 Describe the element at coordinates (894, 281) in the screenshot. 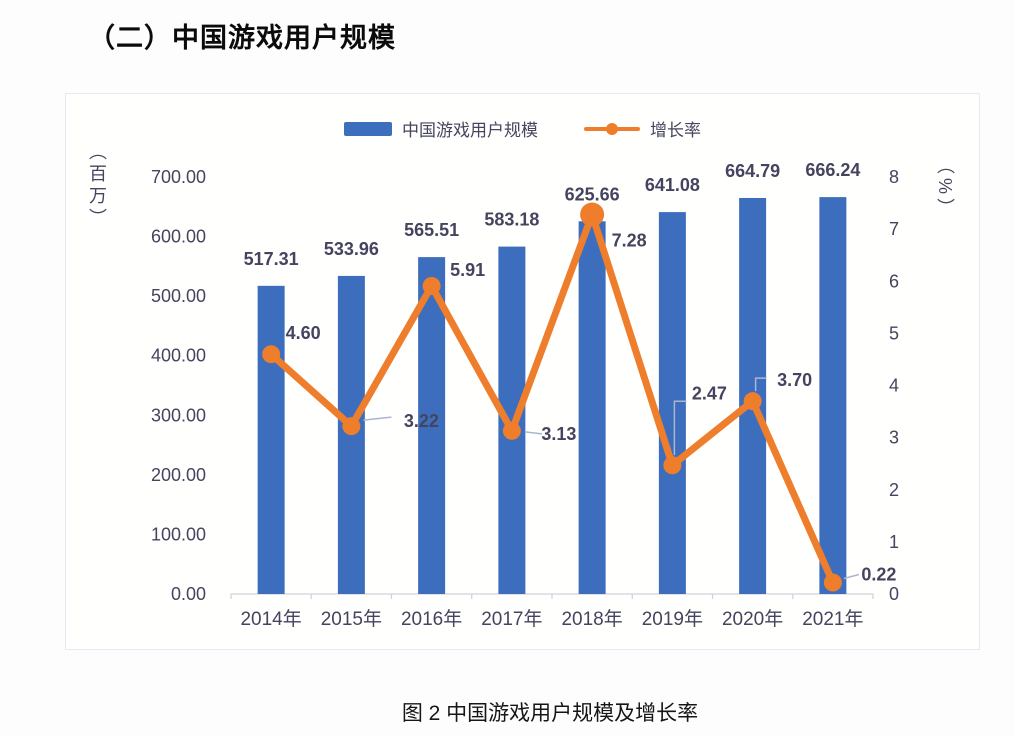

I see `svg-text: 6` at that location.